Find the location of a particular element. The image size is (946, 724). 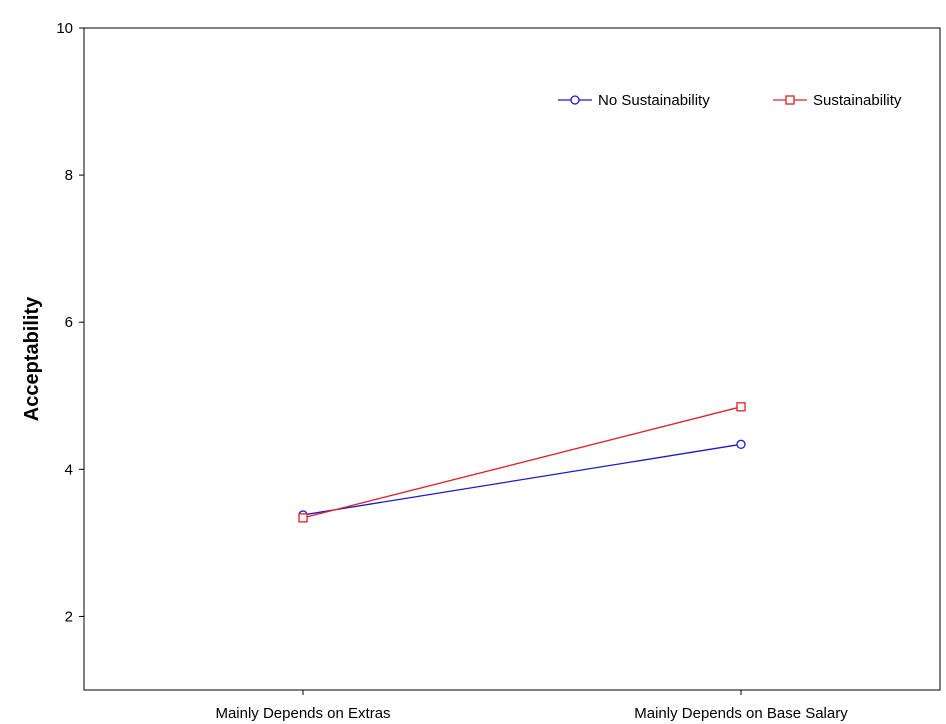

y-axis-label: Acceptability is located at coordinates (32, 358).